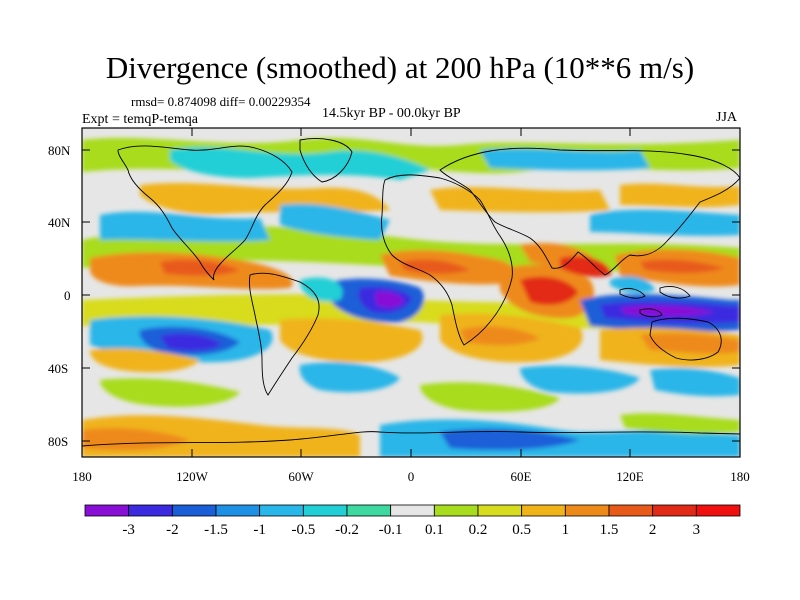 The height and width of the screenshot is (600, 800). I want to click on colorbar-label: -0.1, so click(391, 530).